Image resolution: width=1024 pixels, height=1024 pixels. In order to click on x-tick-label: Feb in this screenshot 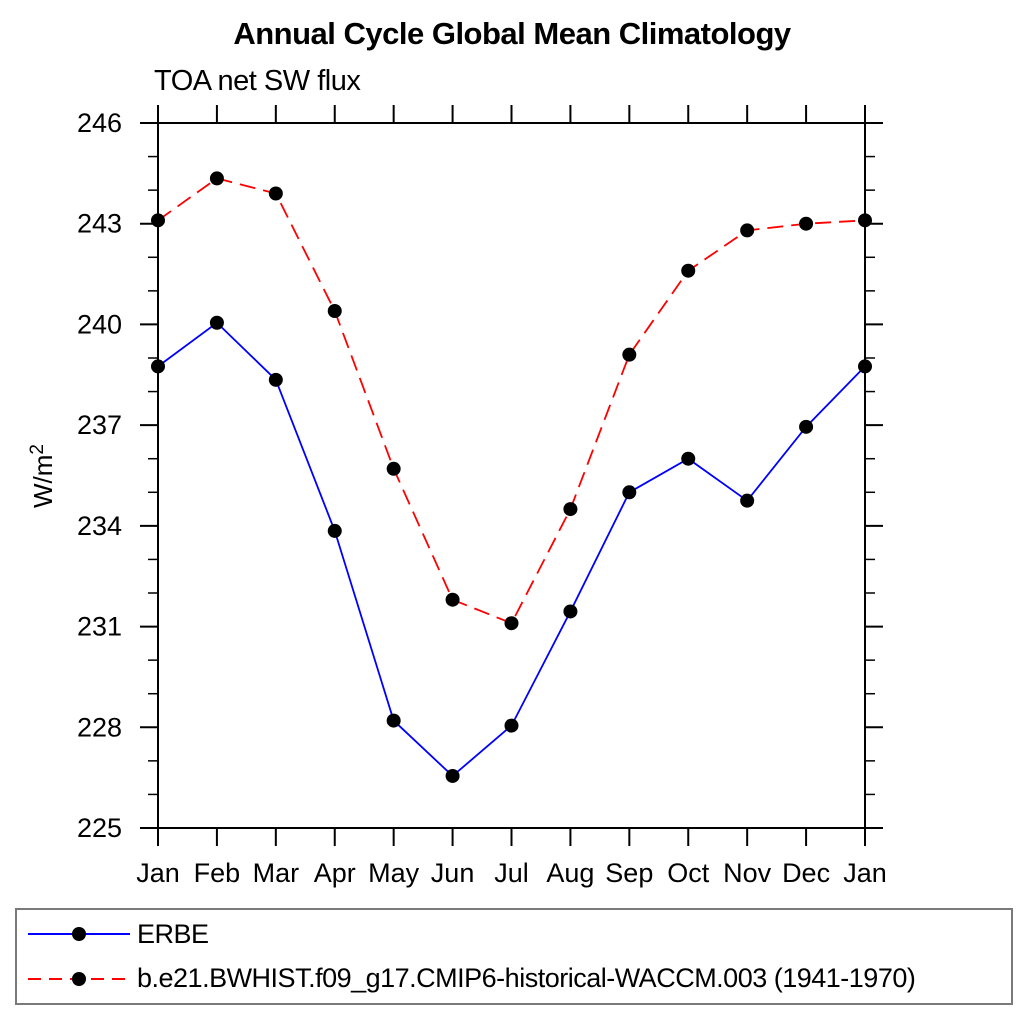, I will do `click(217, 873)`.